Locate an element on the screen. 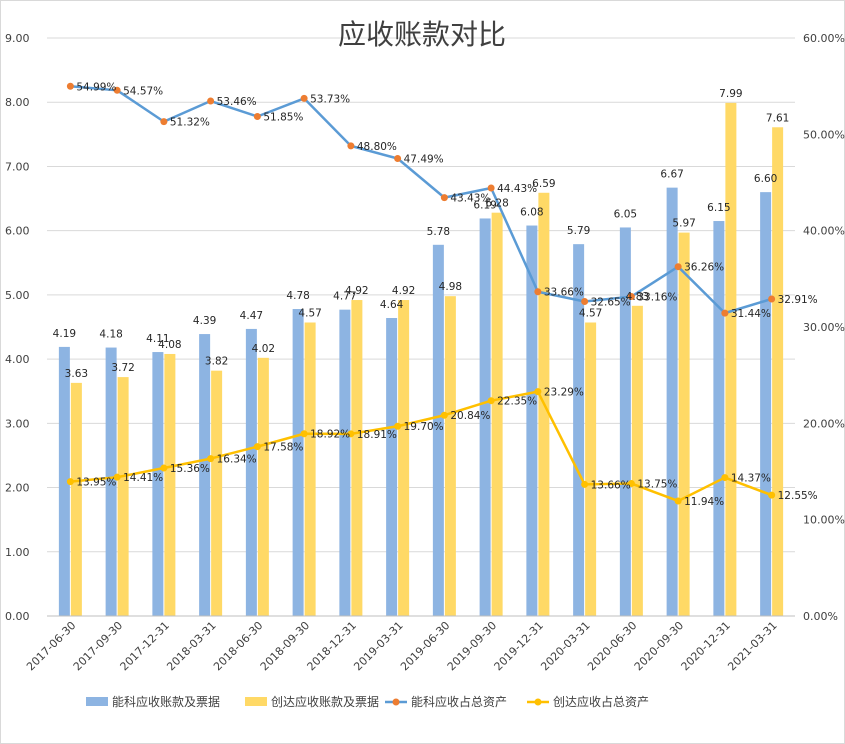 The image size is (845, 744). line-data-label: 47.49% is located at coordinates (424, 160).